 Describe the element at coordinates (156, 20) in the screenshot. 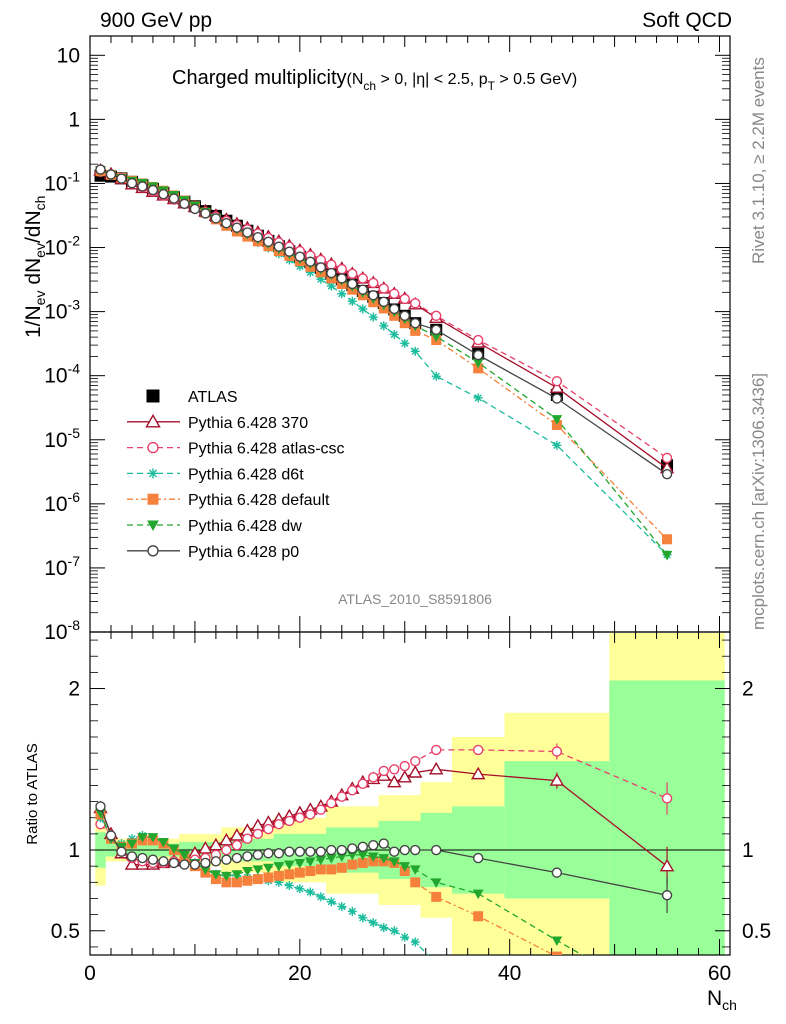

I see `header-left-label: 900 GeV pp` at that location.